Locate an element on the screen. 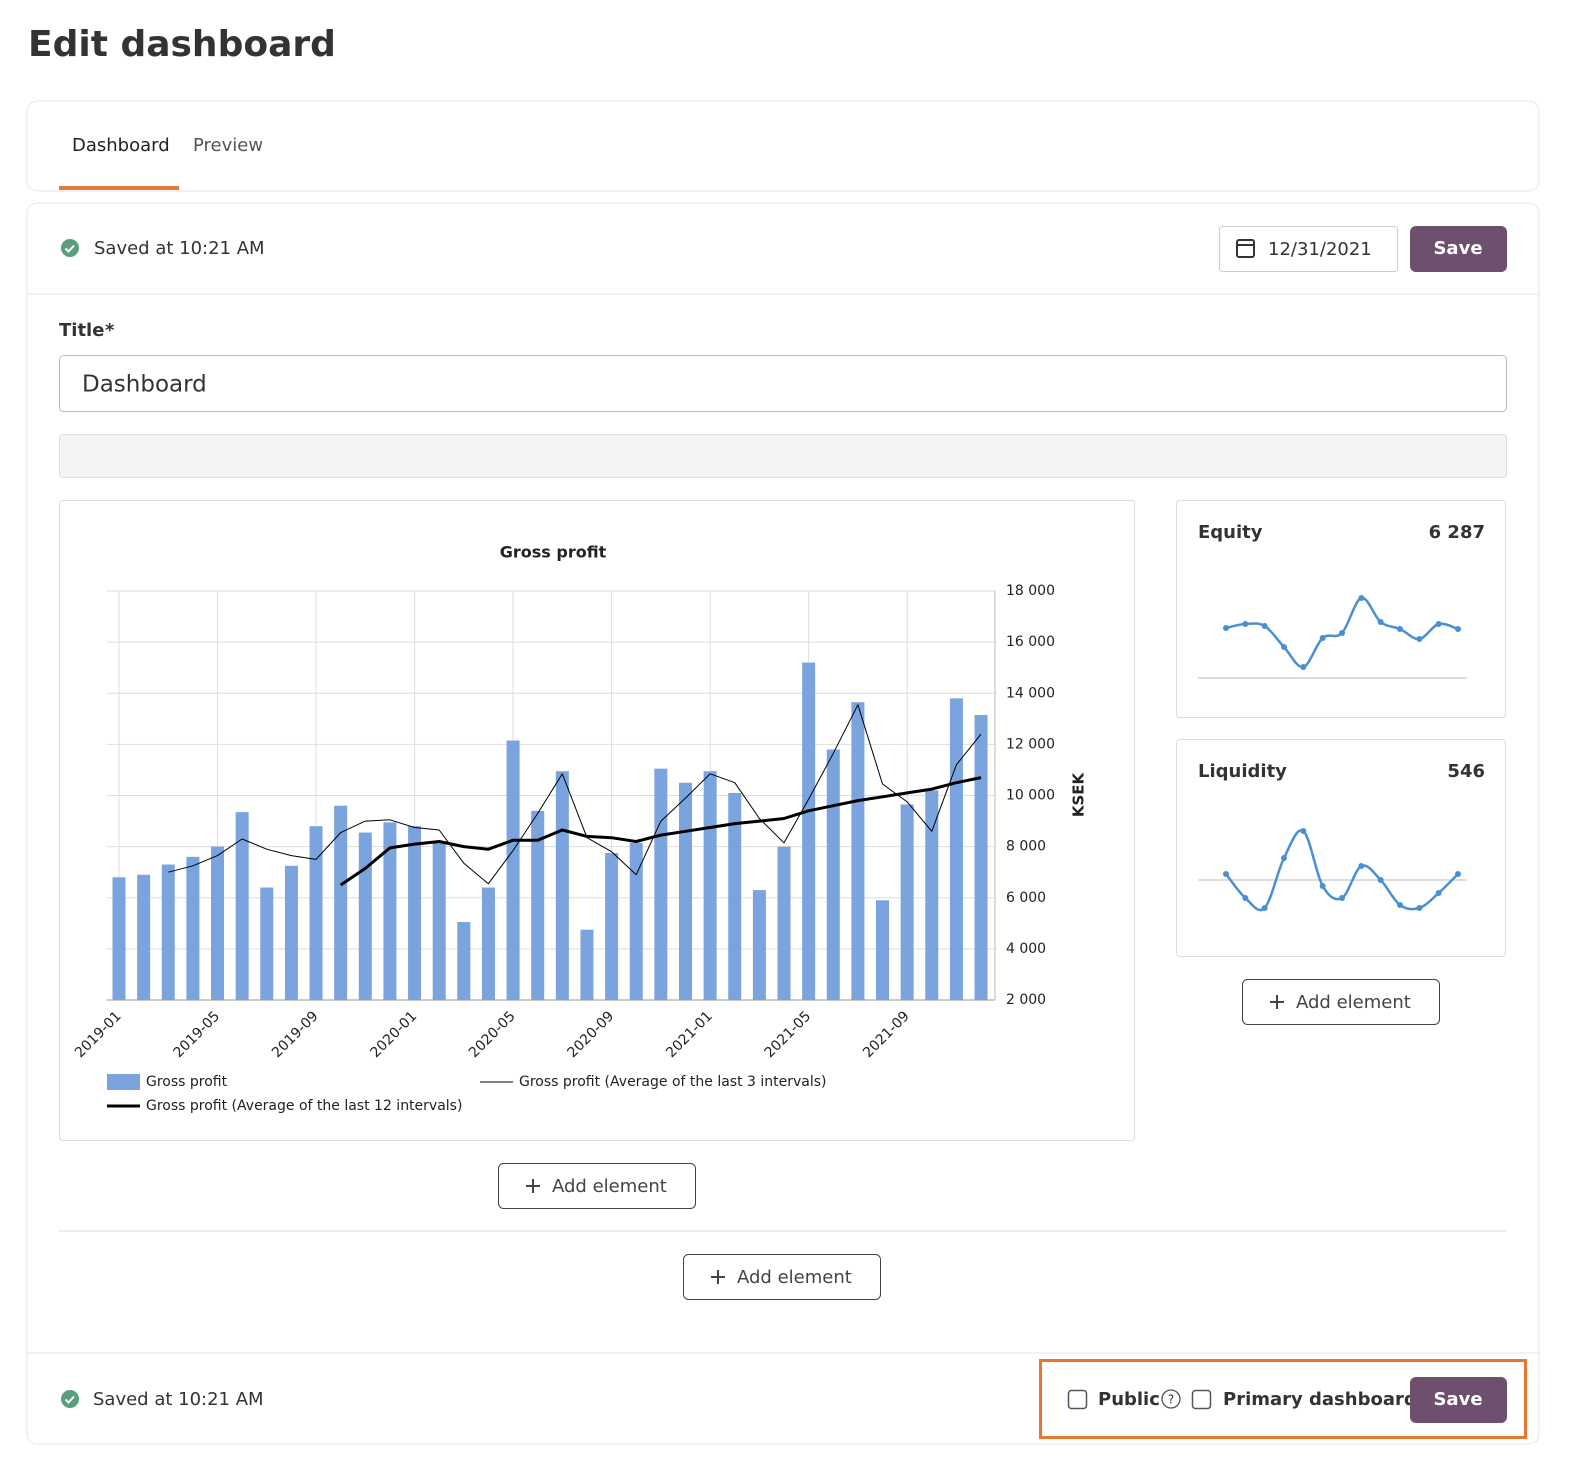 This screenshot has width=1574, height=1480. required-mark: * is located at coordinates (110, 330).